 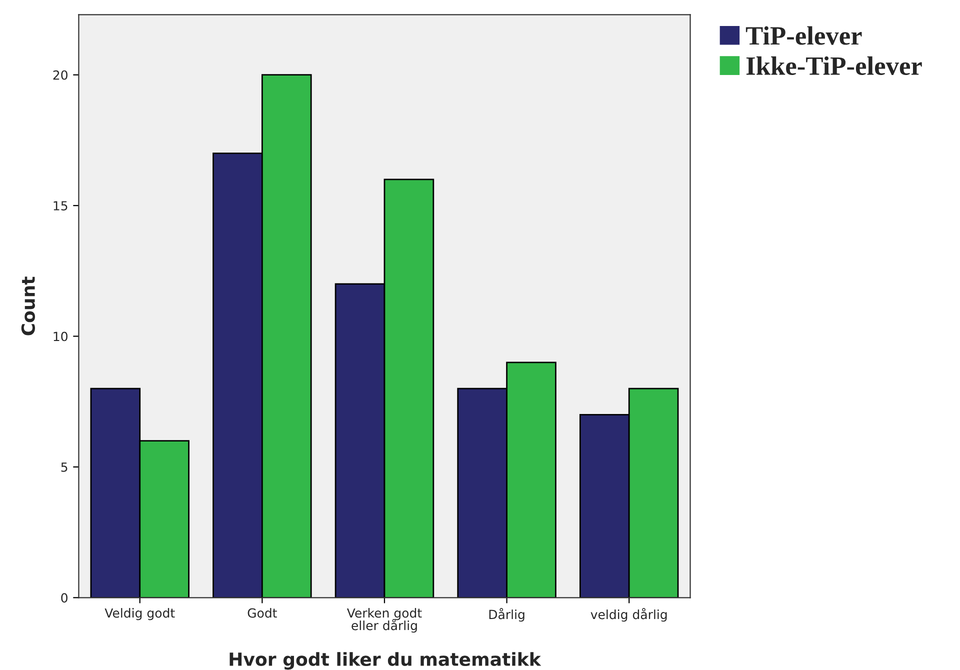 I want to click on x-tick-label: Verken godt eller dårlig, so click(x=384, y=620).